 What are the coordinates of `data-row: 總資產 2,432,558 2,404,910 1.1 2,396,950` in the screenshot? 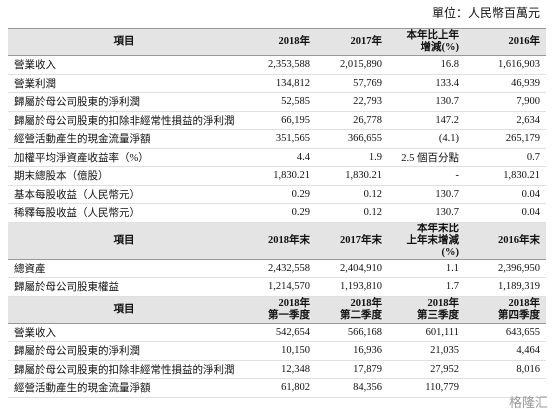 It's located at (277, 268).